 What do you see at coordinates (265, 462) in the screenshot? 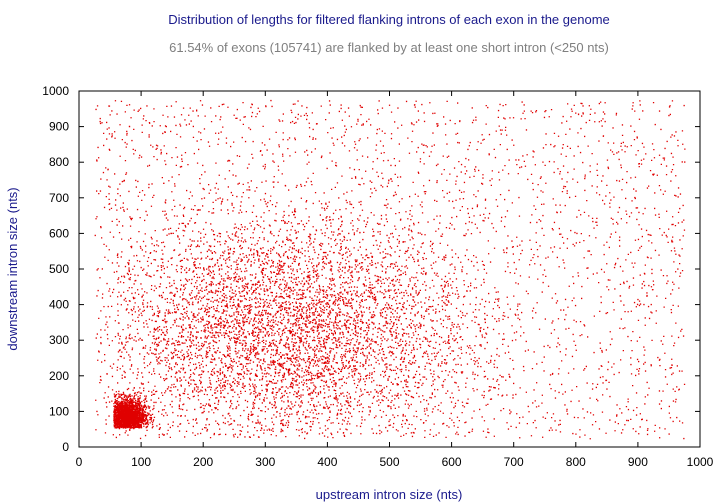
I see `x-tick-label: 300` at bounding box center [265, 462].